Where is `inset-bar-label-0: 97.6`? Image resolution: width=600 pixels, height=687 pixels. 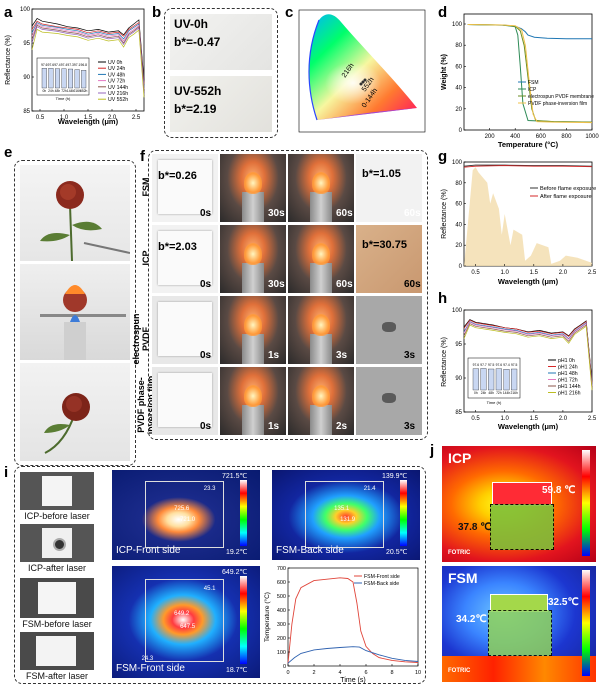
inset-bar-label-0: 97.6 is located at coordinates (44, 65).